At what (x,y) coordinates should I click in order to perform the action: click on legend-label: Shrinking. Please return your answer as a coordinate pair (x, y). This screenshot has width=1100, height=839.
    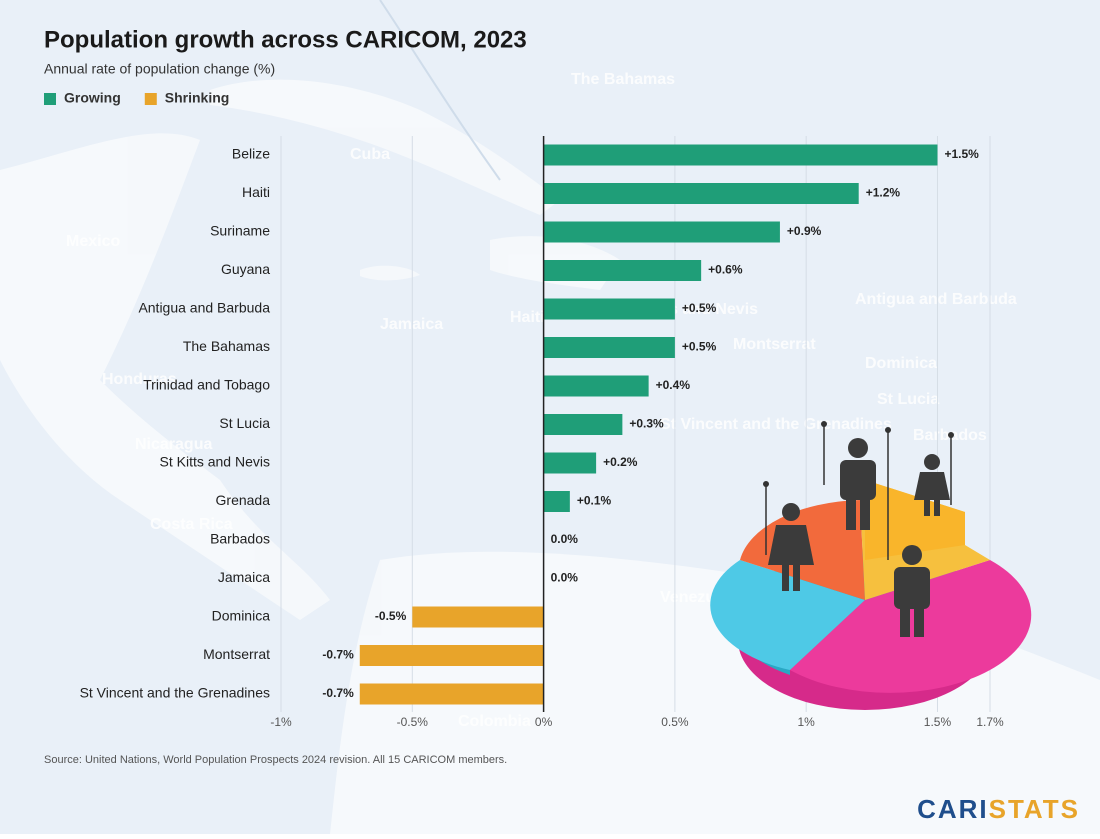
    Looking at the image, I should click on (197, 98).